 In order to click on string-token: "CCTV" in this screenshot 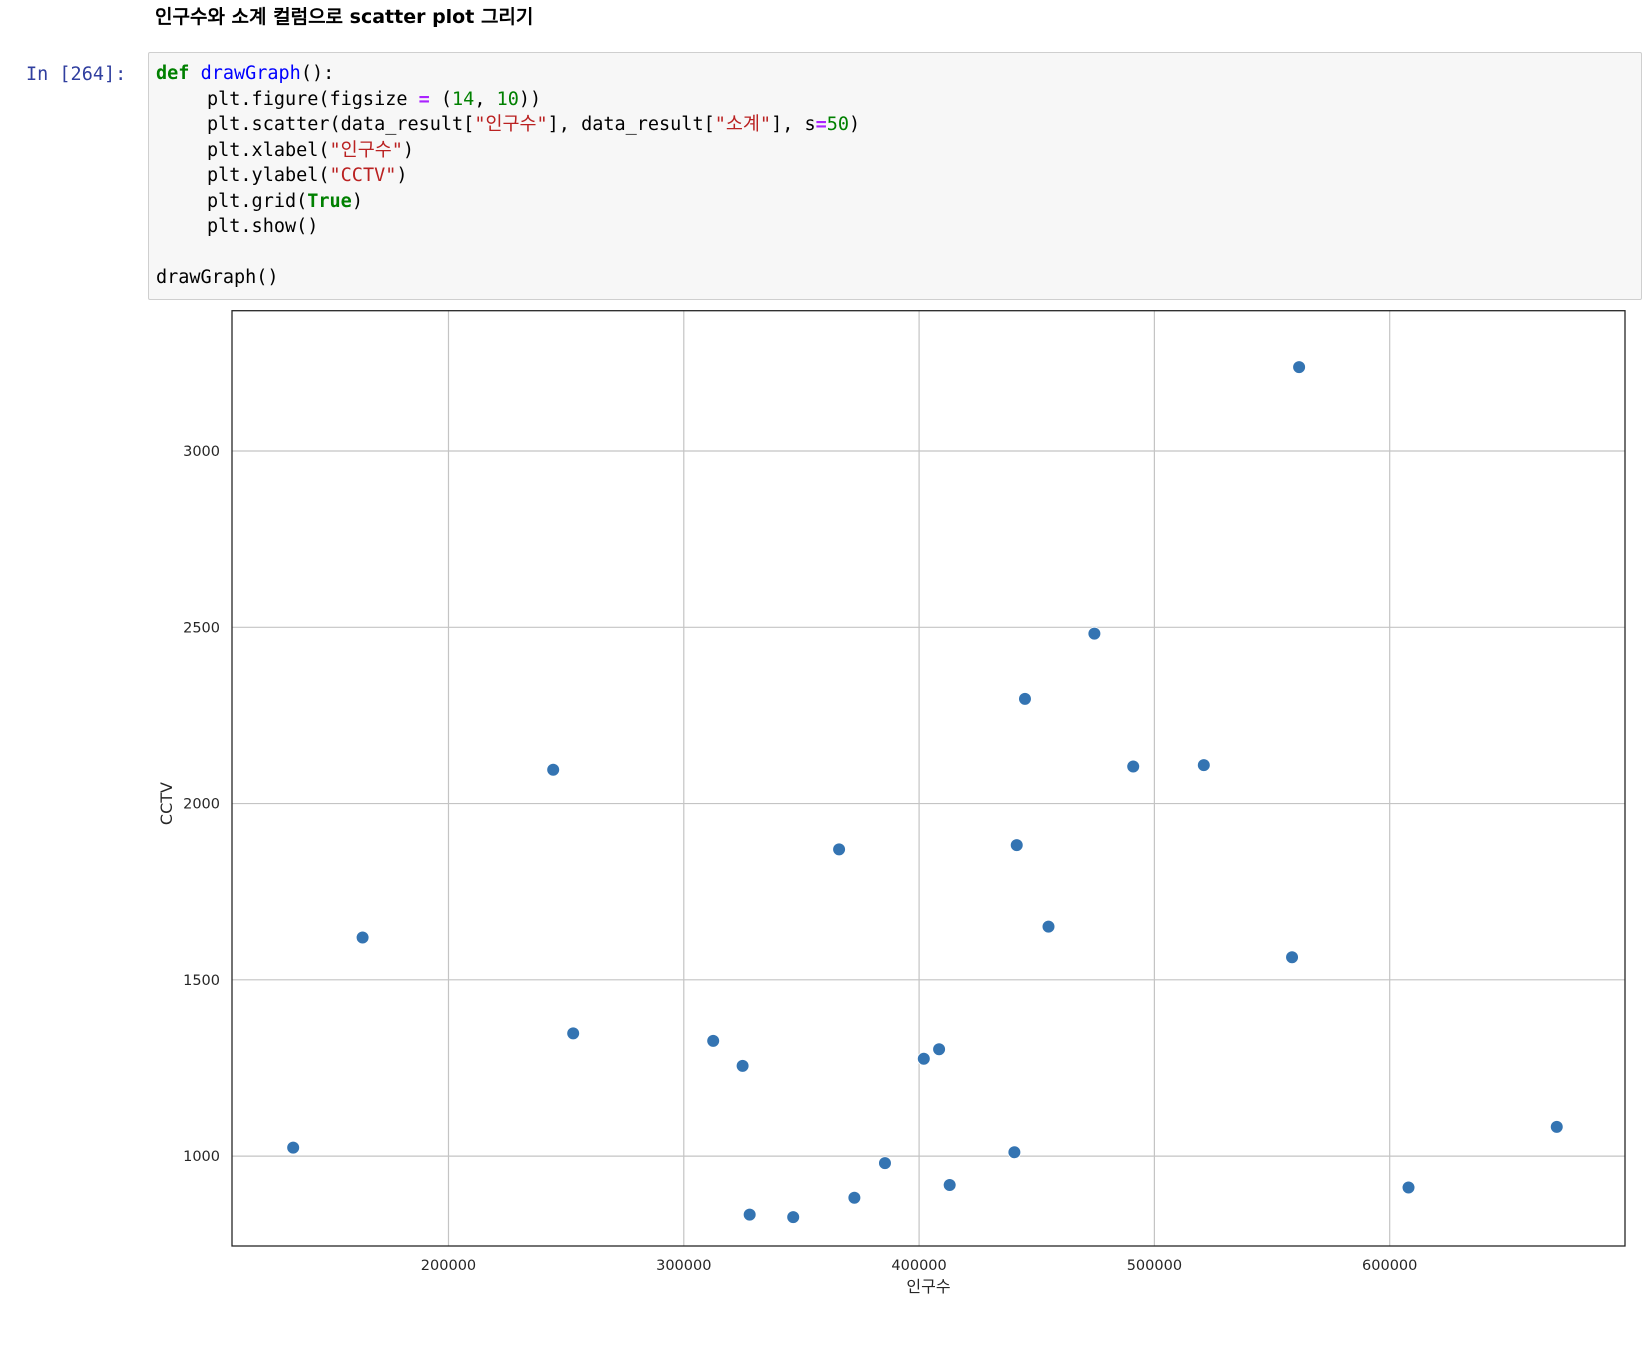, I will do `click(363, 175)`.